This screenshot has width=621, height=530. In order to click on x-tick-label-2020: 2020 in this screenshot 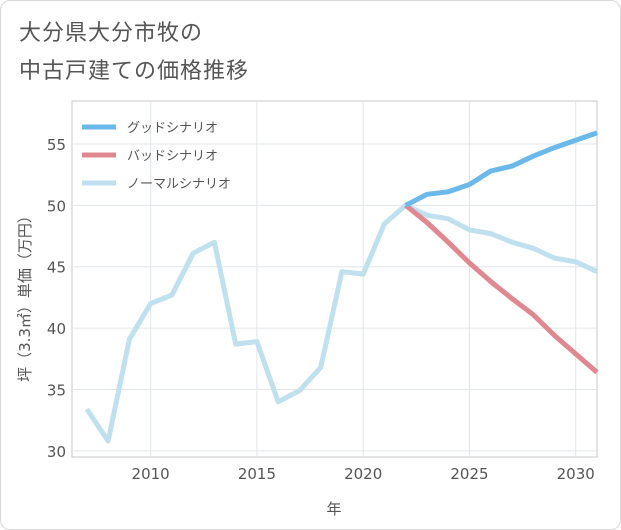, I will do `click(363, 474)`.